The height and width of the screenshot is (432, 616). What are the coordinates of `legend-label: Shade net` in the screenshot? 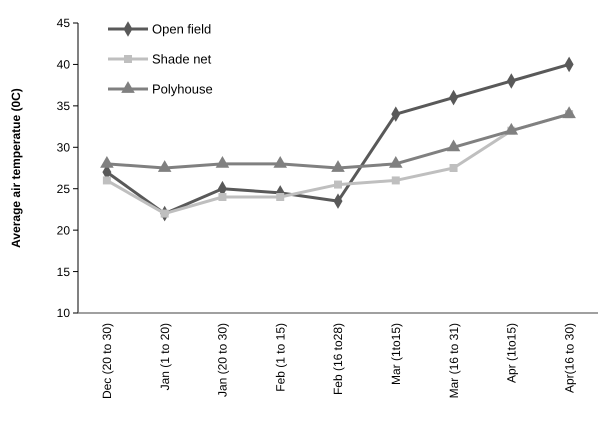 It's located at (182, 59).